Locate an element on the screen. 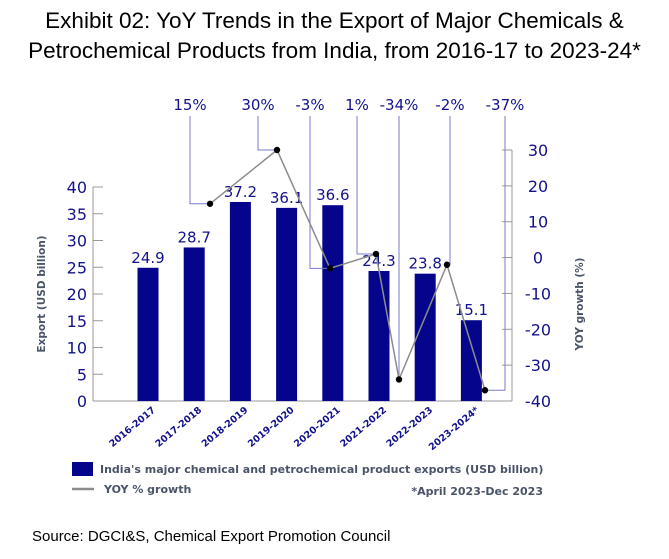  x-tick-label: 2018-2019 is located at coordinates (225, 427).